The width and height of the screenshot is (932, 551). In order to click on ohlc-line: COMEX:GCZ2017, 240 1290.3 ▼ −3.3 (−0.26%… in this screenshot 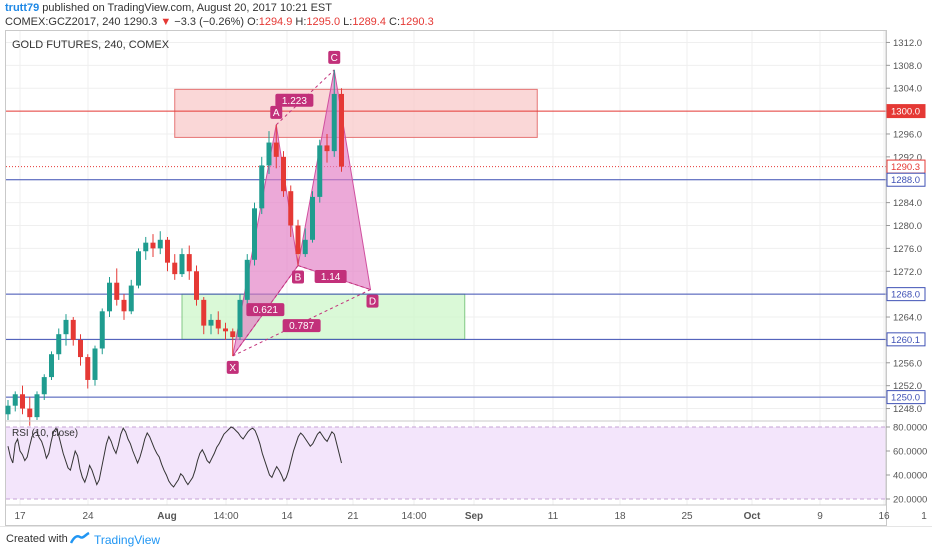, I will do `click(219, 22)`.